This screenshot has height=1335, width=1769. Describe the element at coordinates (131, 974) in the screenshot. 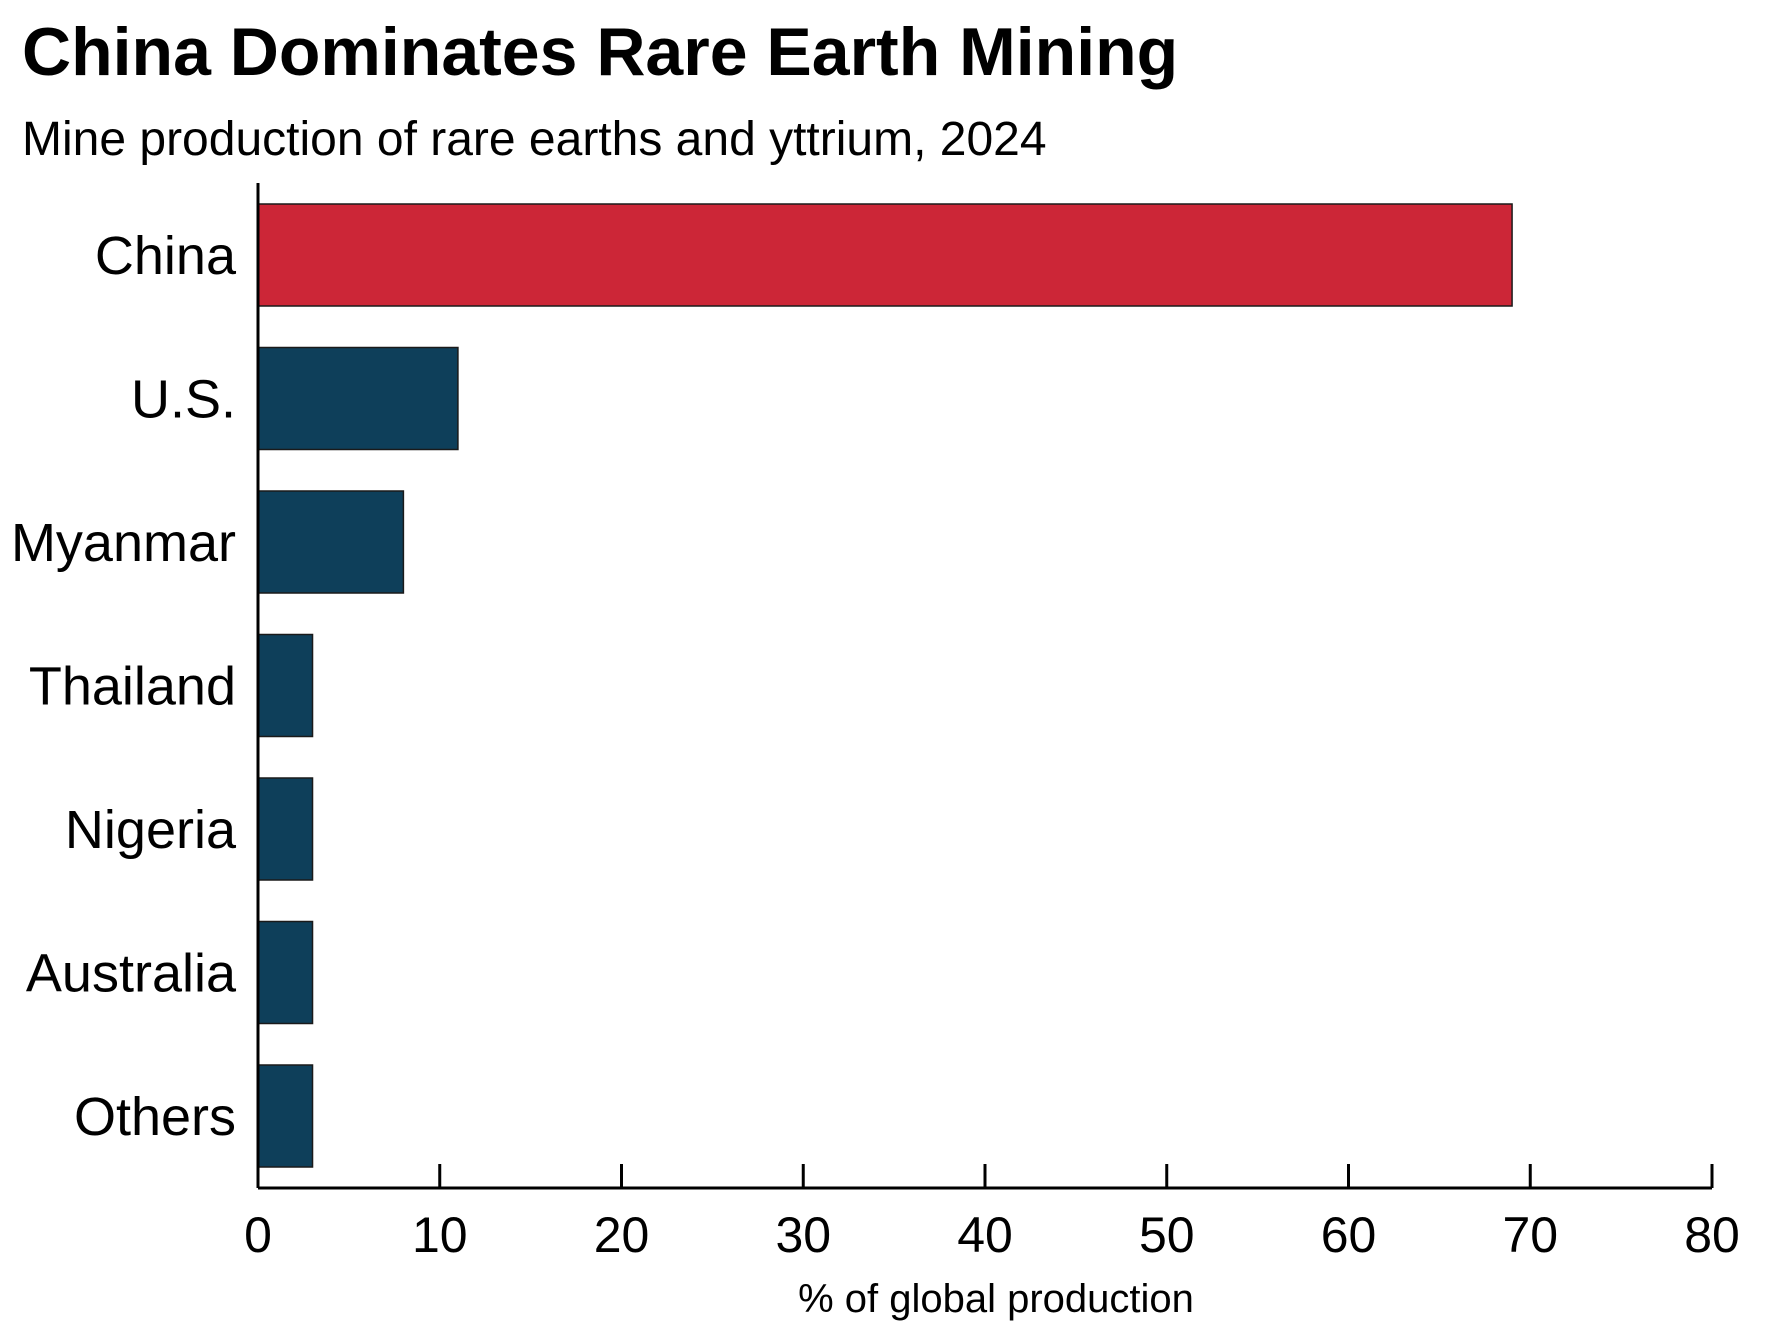

I see `category-label: Australia` at that location.